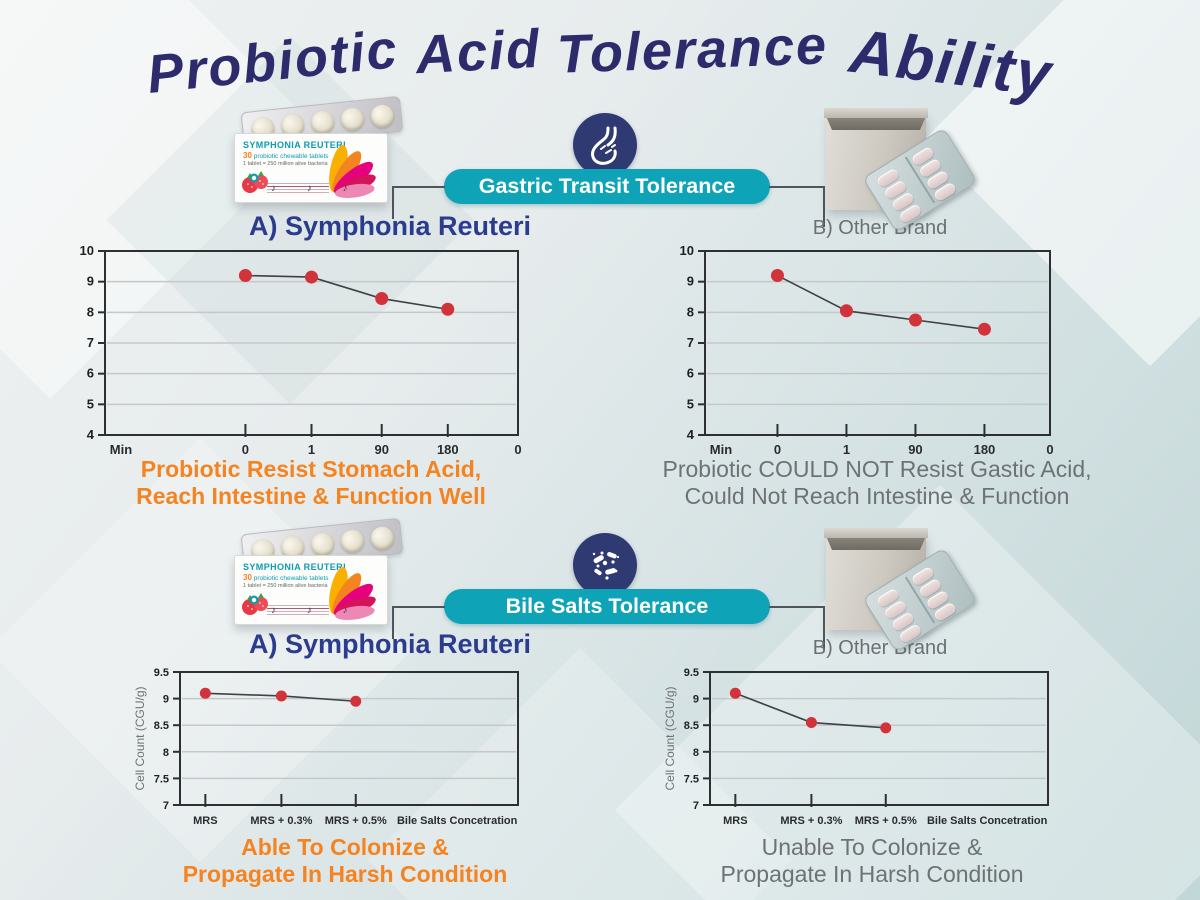 The image size is (1200, 900). I want to click on section-badge-gastric: Gastric Transit Tolerance, so click(607, 186).